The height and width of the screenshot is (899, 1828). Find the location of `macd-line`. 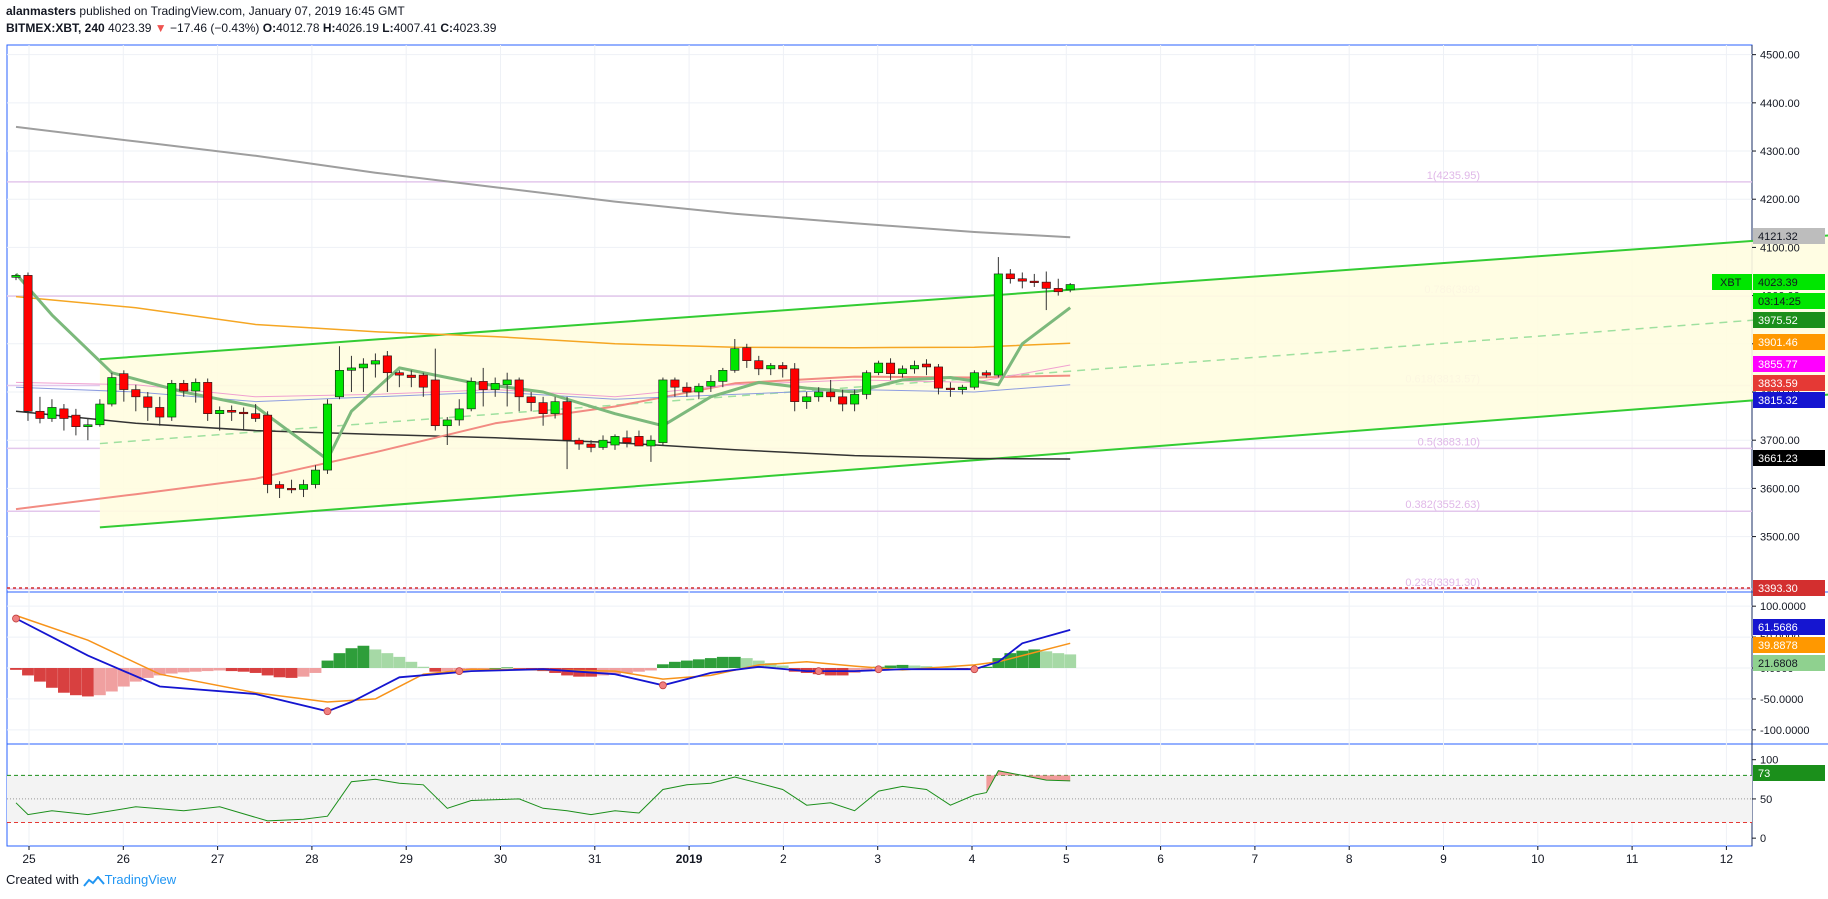

macd-line is located at coordinates (543, 665).